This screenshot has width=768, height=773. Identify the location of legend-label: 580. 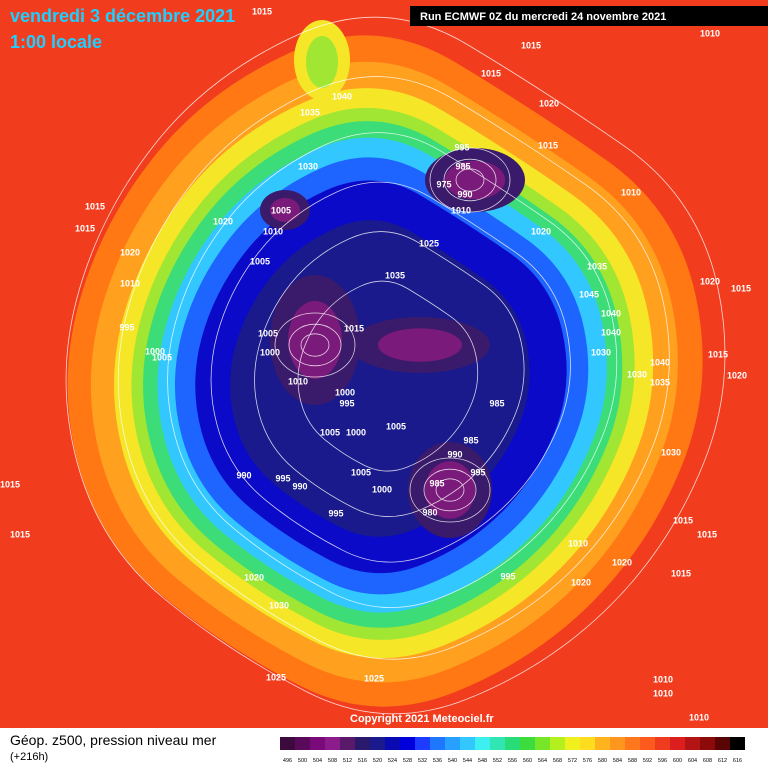
(602, 761).